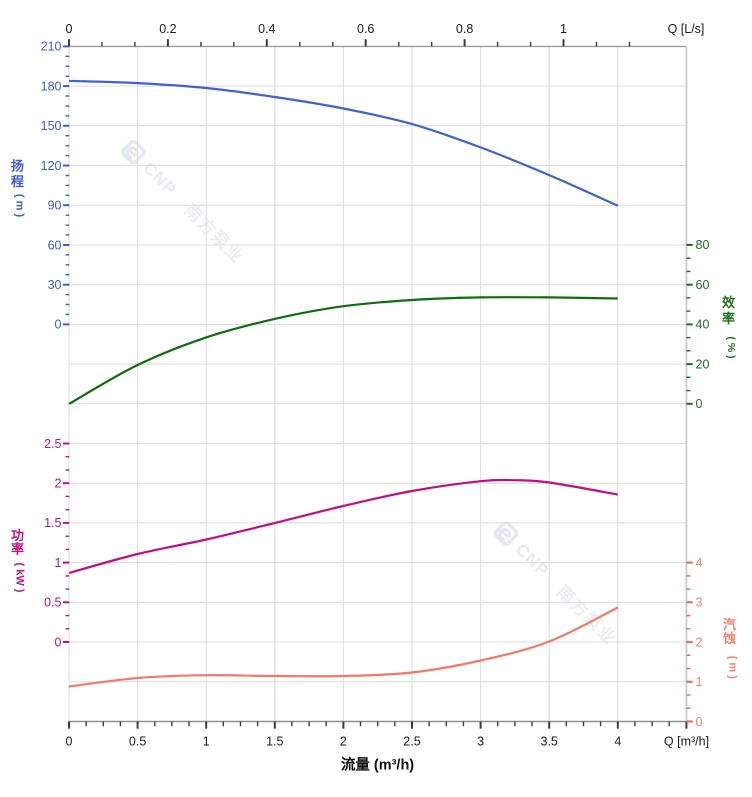  Describe the element at coordinates (51, 86) in the screenshot. I see `svg-text: 180` at that location.